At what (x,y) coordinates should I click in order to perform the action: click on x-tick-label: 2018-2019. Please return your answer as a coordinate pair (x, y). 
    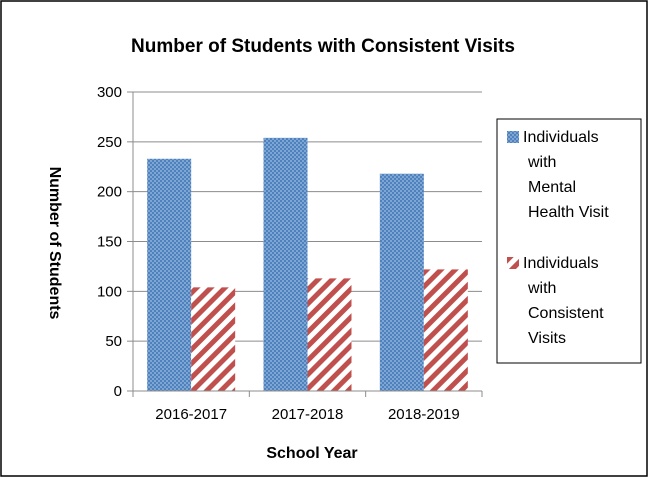
    Looking at the image, I should click on (424, 414).